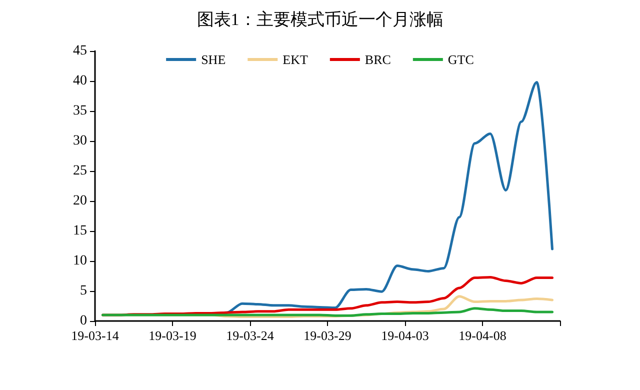  Describe the element at coordinates (405, 335) in the screenshot. I see `x-tick-label: 19-04-03` at that location.